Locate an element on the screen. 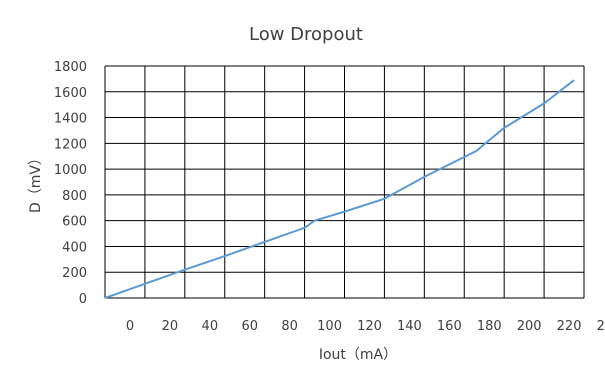 The height and width of the screenshot is (381, 605). y-tick-label: 1800 is located at coordinates (70, 67).